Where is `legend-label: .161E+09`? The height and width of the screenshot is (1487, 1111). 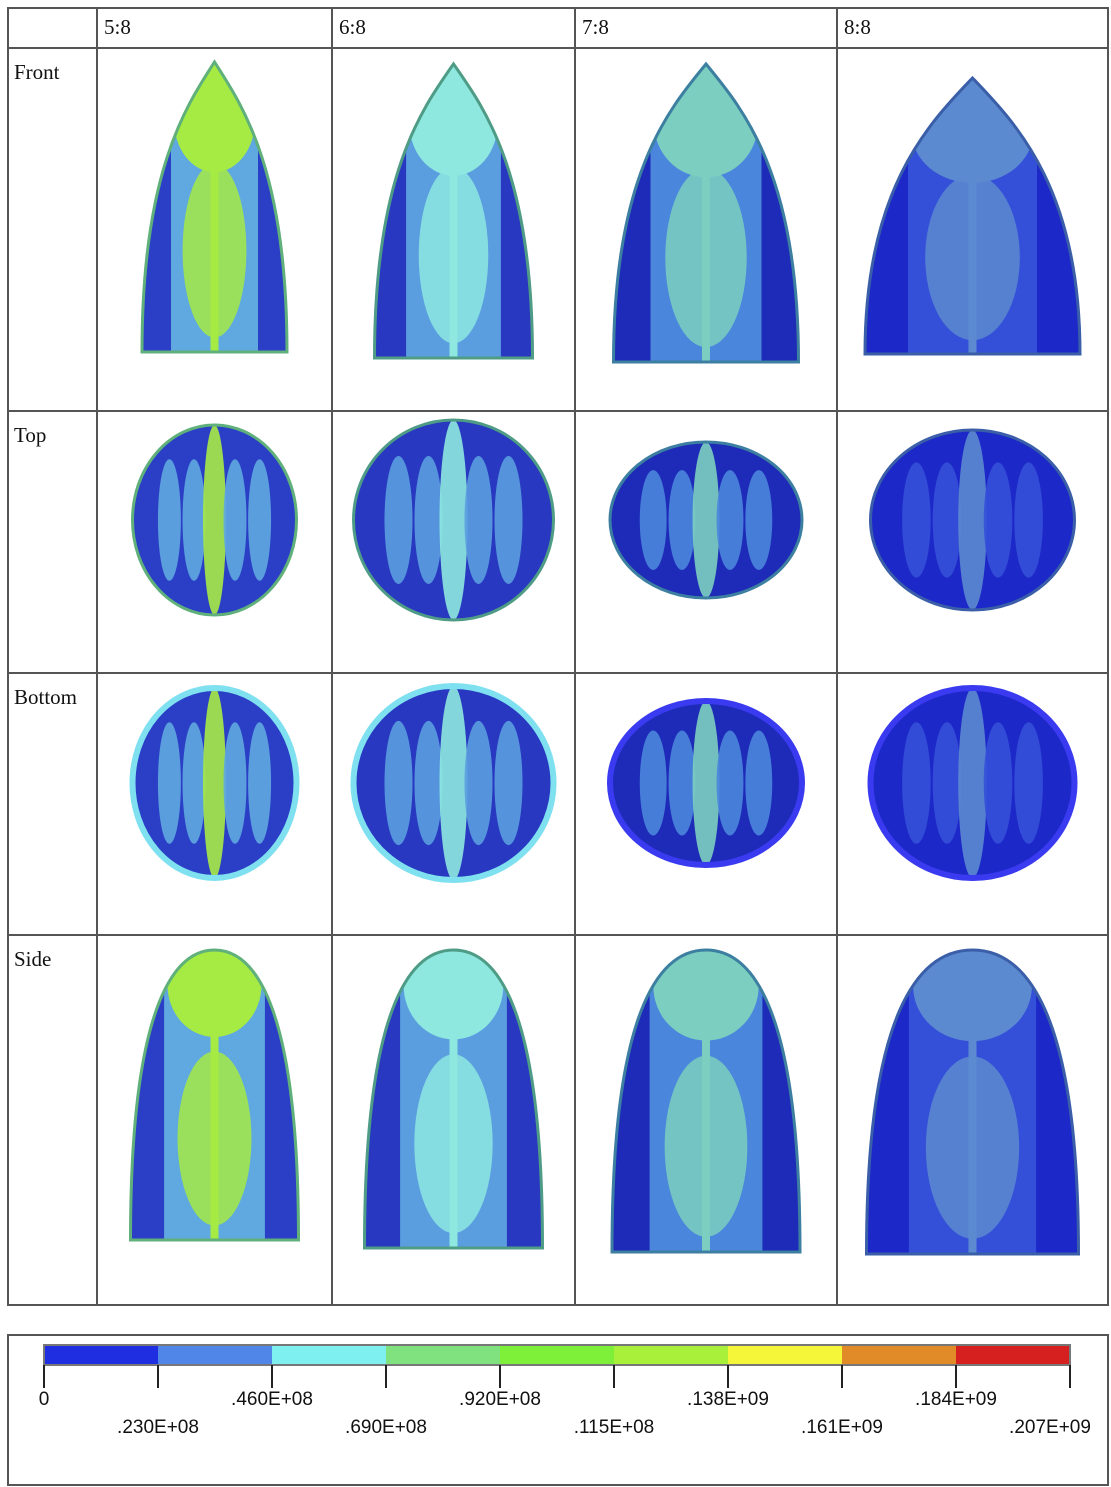
legend-label: .161E+09 is located at coordinates (842, 1427).